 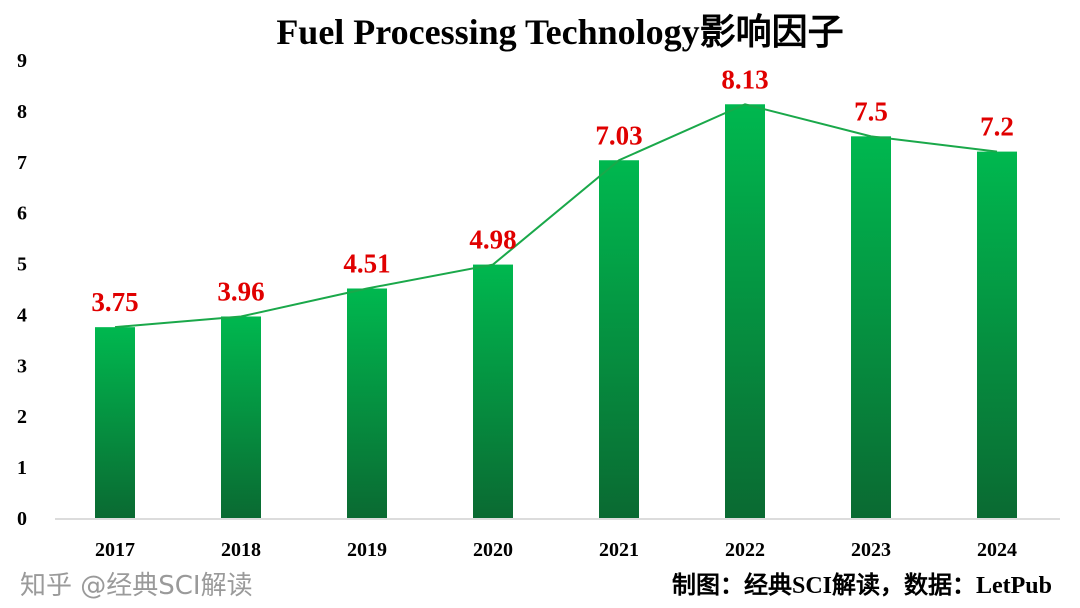 What do you see at coordinates (115, 422) in the screenshot?
I see `bar-2017` at bounding box center [115, 422].